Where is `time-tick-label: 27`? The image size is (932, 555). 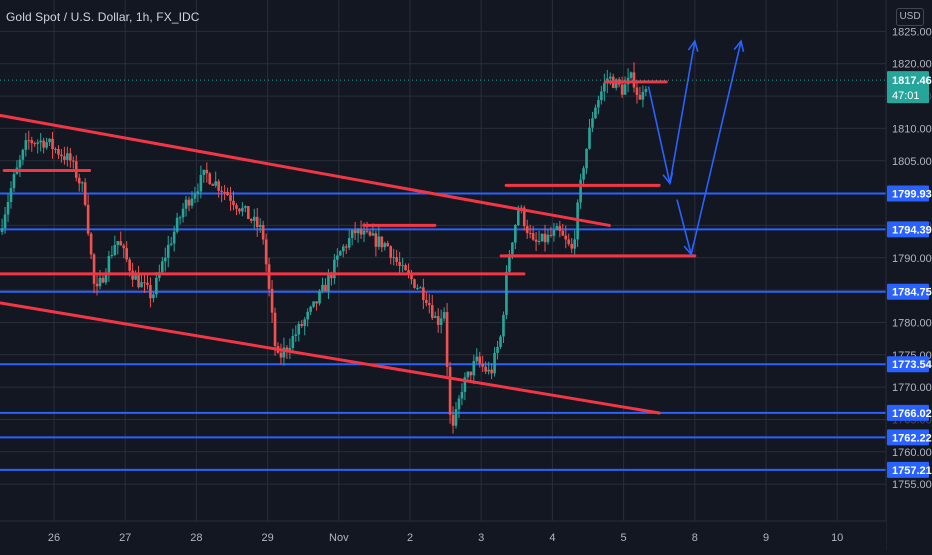
time-tick-label: 27 is located at coordinates (125, 538).